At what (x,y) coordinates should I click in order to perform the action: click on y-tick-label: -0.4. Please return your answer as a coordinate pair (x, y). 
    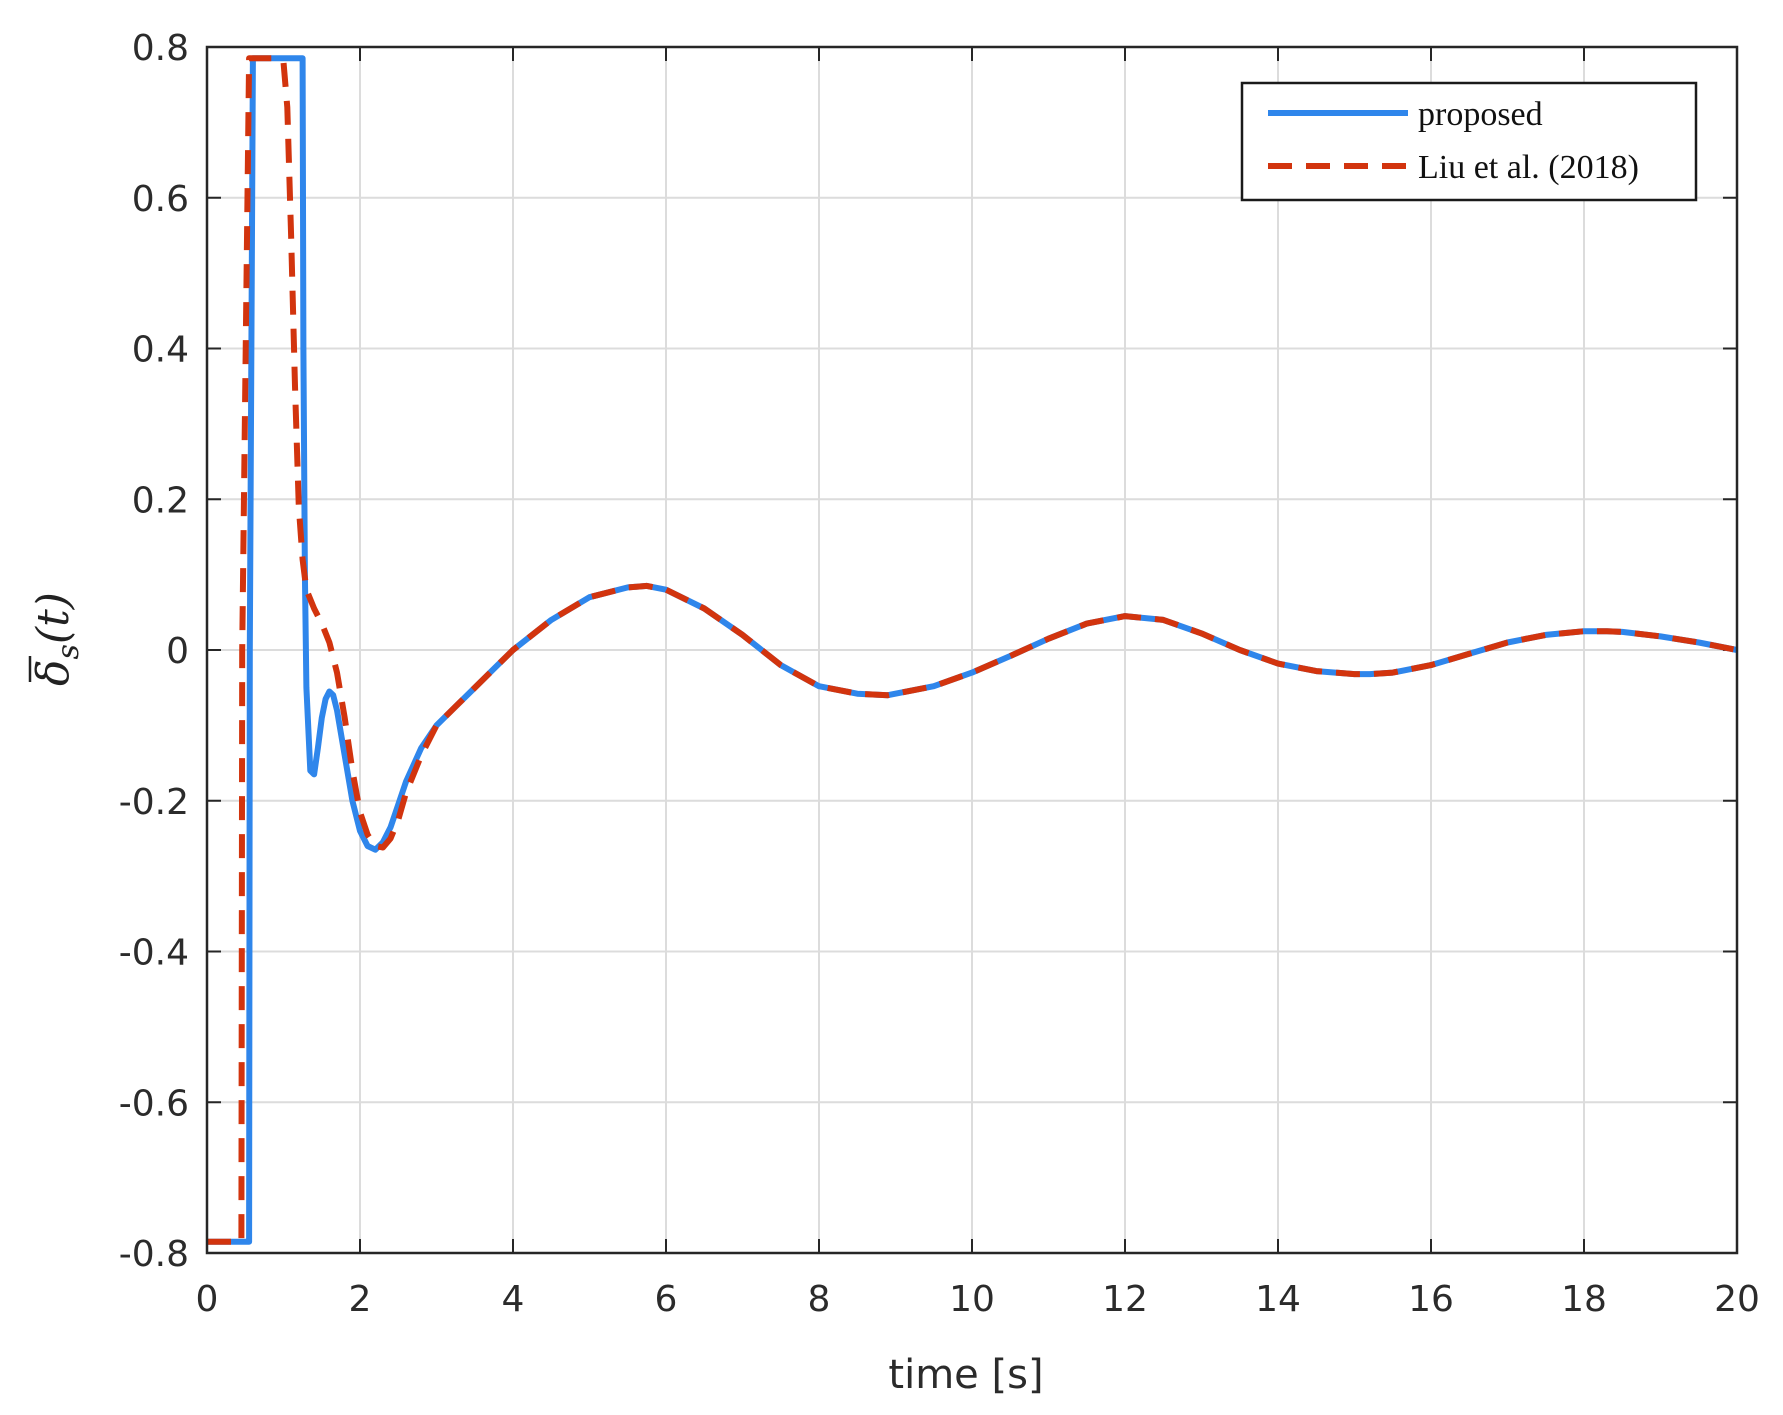
    Looking at the image, I should click on (154, 953).